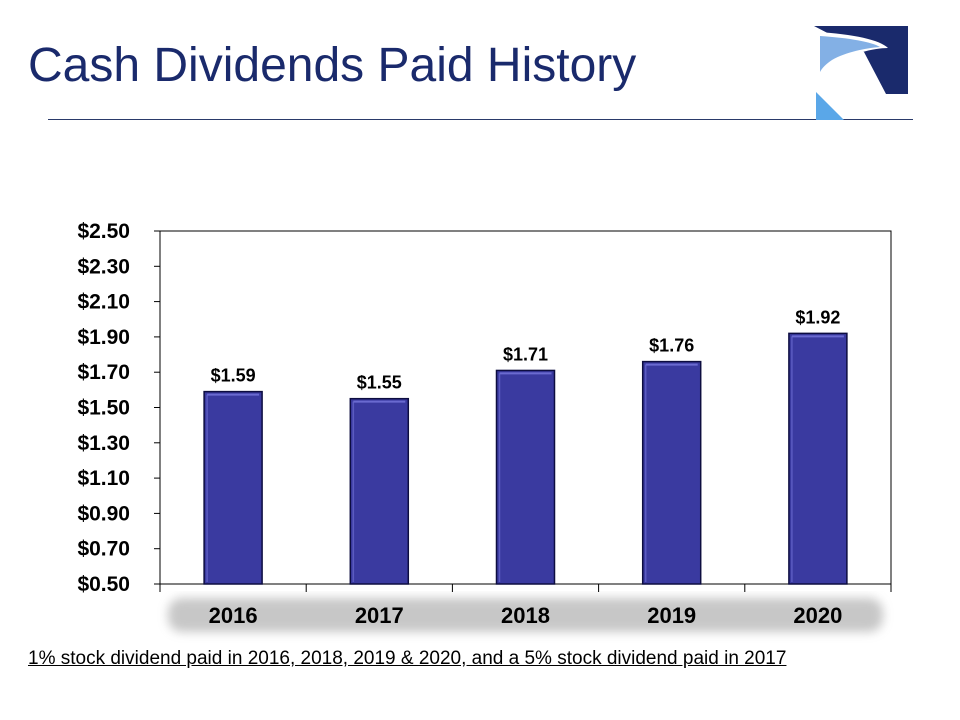  What do you see at coordinates (233, 615) in the screenshot?
I see `x-tick-label: 2016` at bounding box center [233, 615].